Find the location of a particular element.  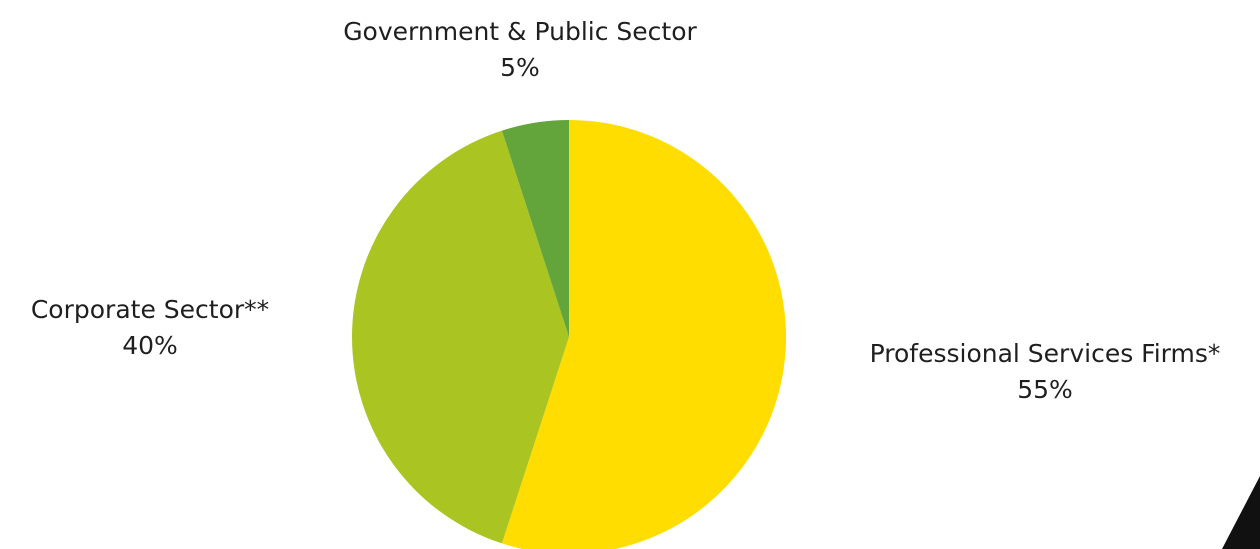

slice-label-government-name: Government & Public Sector is located at coordinates (520, 31).